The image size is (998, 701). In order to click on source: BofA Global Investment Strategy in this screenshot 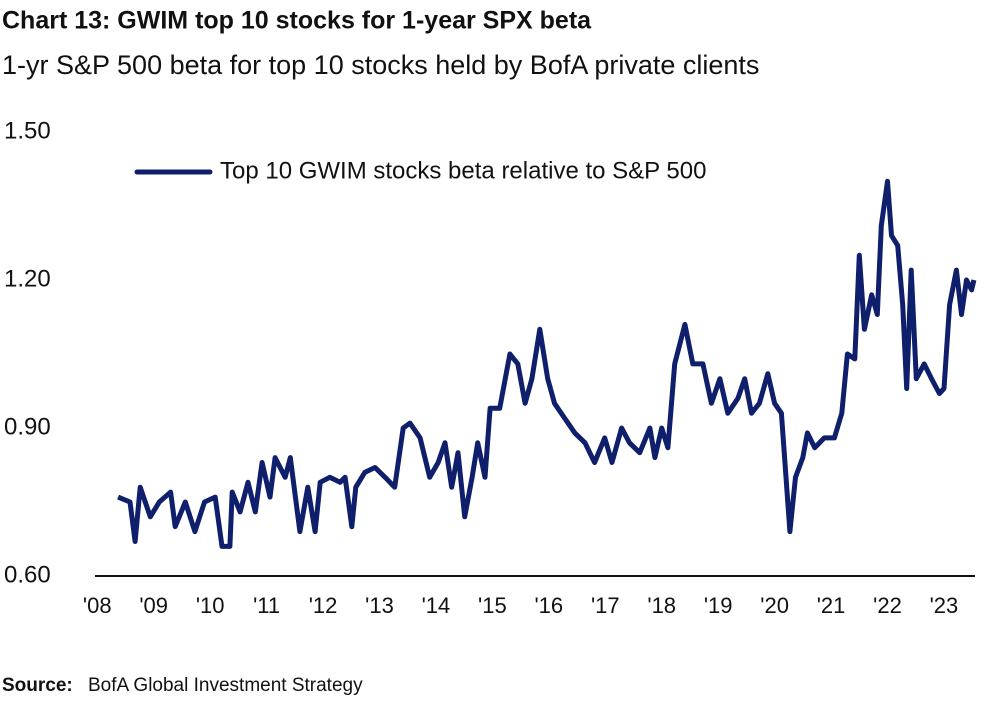, I will do `click(225, 685)`.